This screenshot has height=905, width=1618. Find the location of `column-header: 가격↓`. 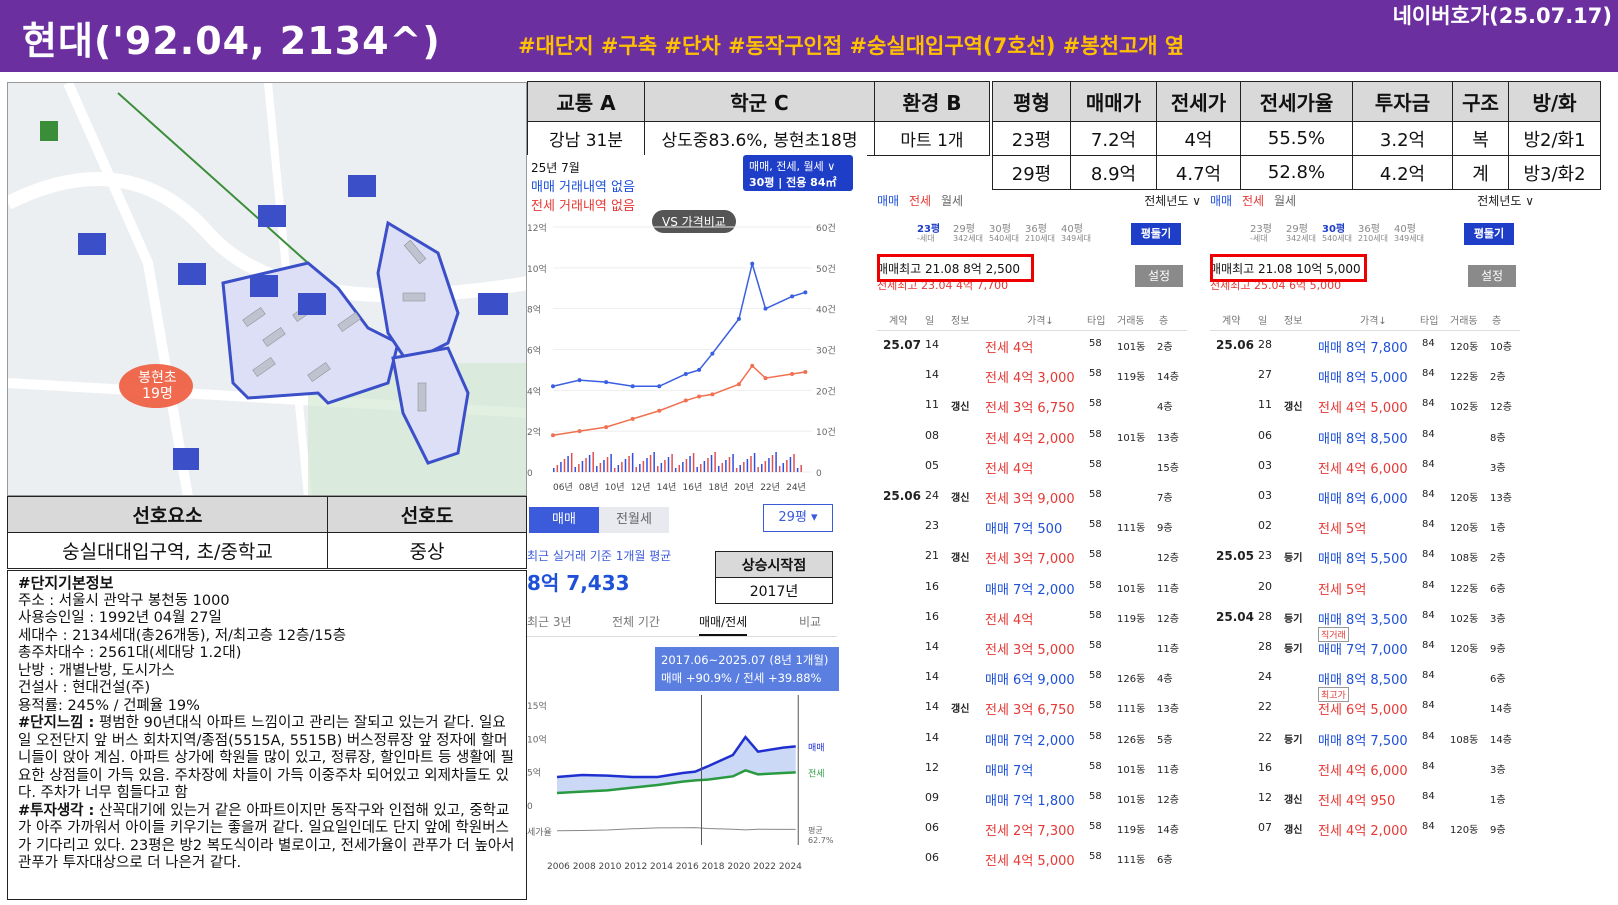

column-header: 가격↓ is located at coordinates (1040, 321).